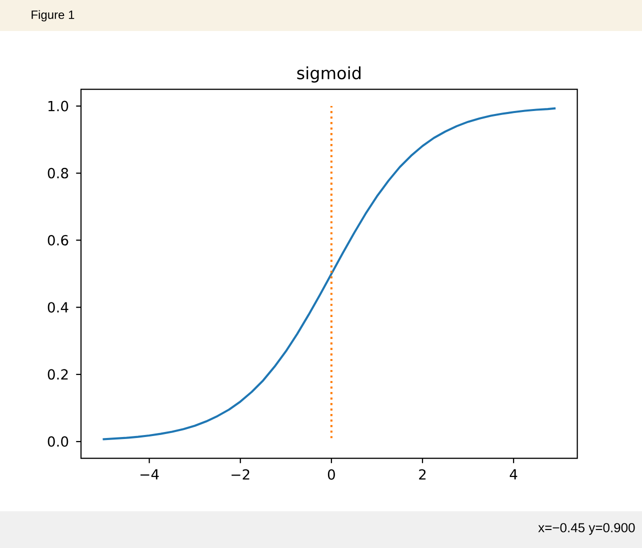  What do you see at coordinates (58, 106) in the screenshot?
I see `y-tick-label: 1.0` at bounding box center [58, 106].